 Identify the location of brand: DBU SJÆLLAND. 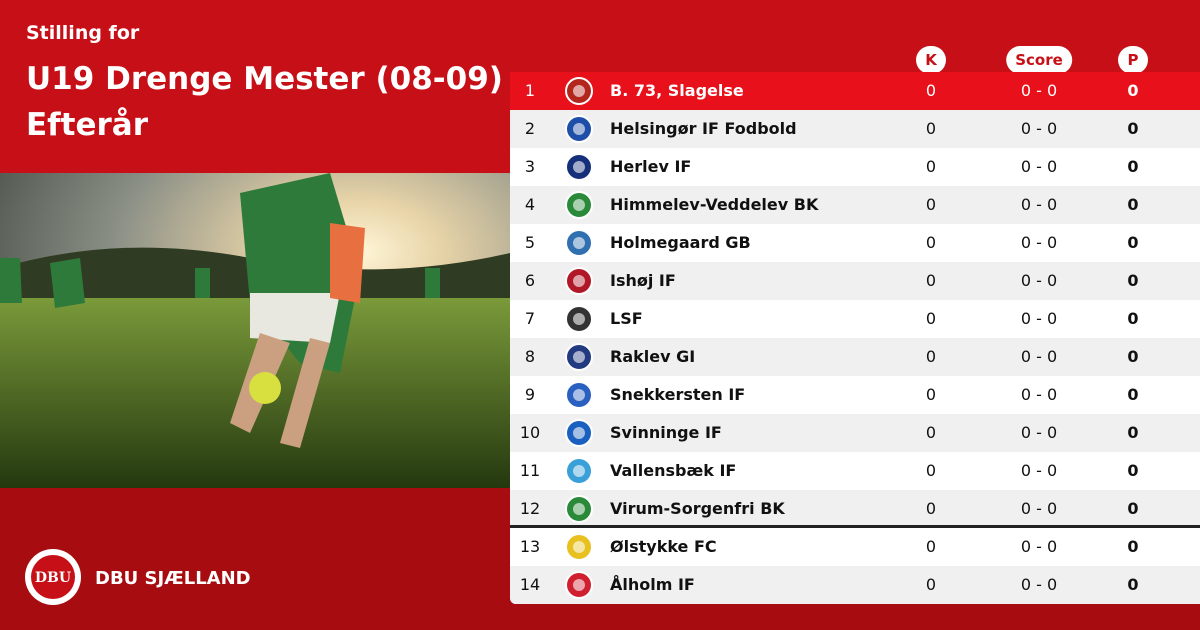
(173, 578).